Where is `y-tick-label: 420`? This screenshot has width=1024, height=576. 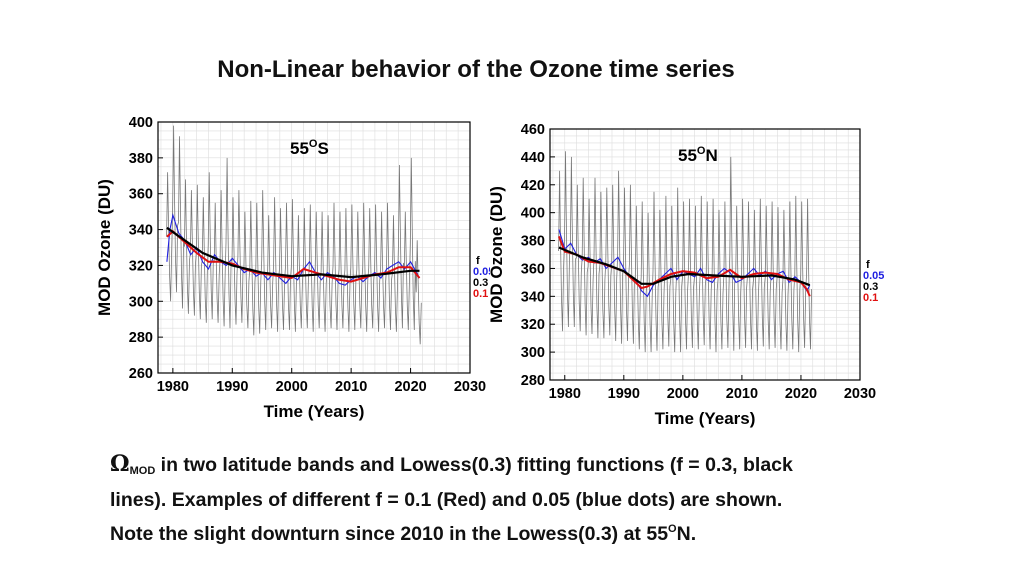 y-tick-label: 420 is located at coordinates (533, 186).